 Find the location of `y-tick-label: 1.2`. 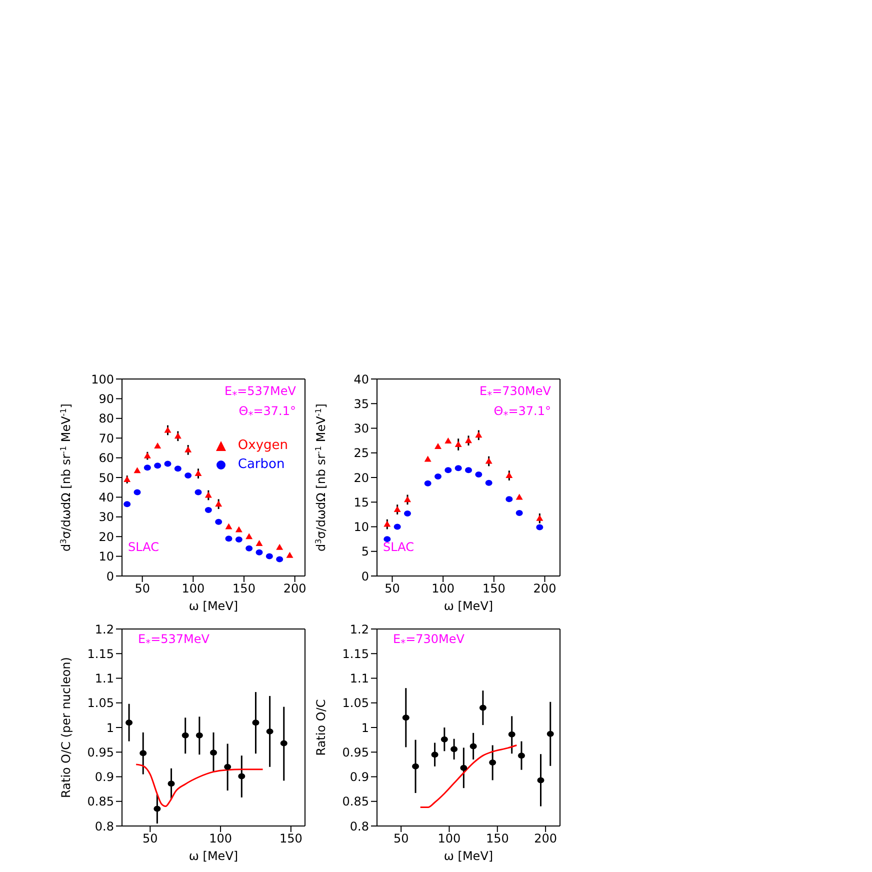

y-tick-label: 1.2 is located at coordinates (104, 629).